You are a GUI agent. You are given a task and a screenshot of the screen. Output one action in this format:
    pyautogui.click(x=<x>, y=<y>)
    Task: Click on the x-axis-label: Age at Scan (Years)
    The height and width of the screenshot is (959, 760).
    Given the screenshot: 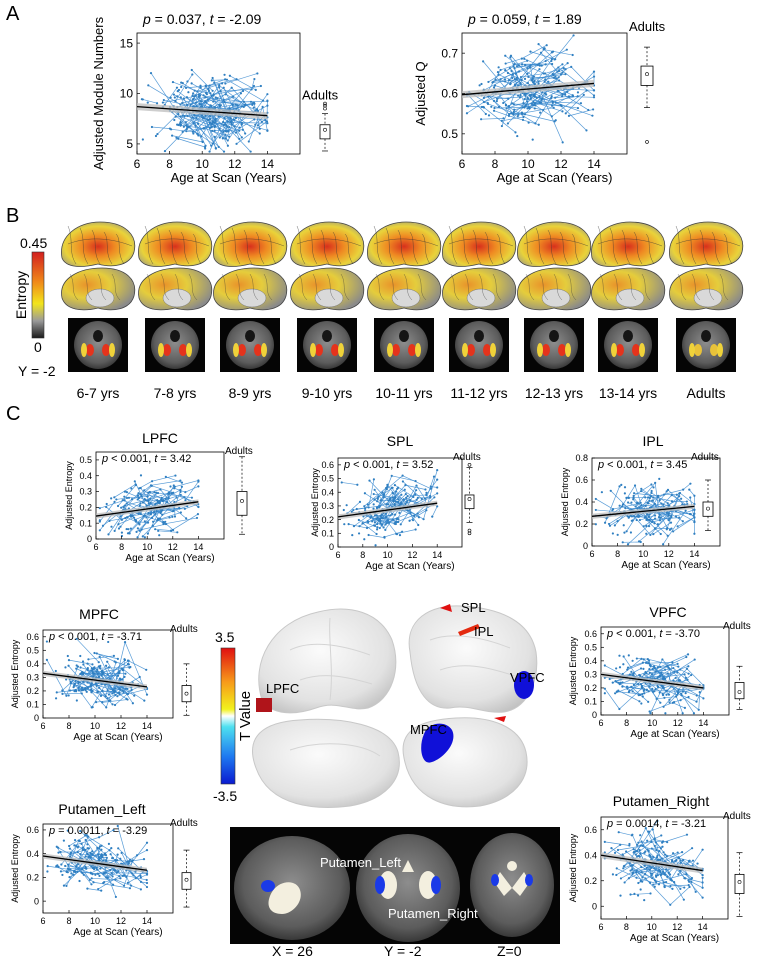 What is the action you would take?
    pyautogui.click(x=409, y=566)
    